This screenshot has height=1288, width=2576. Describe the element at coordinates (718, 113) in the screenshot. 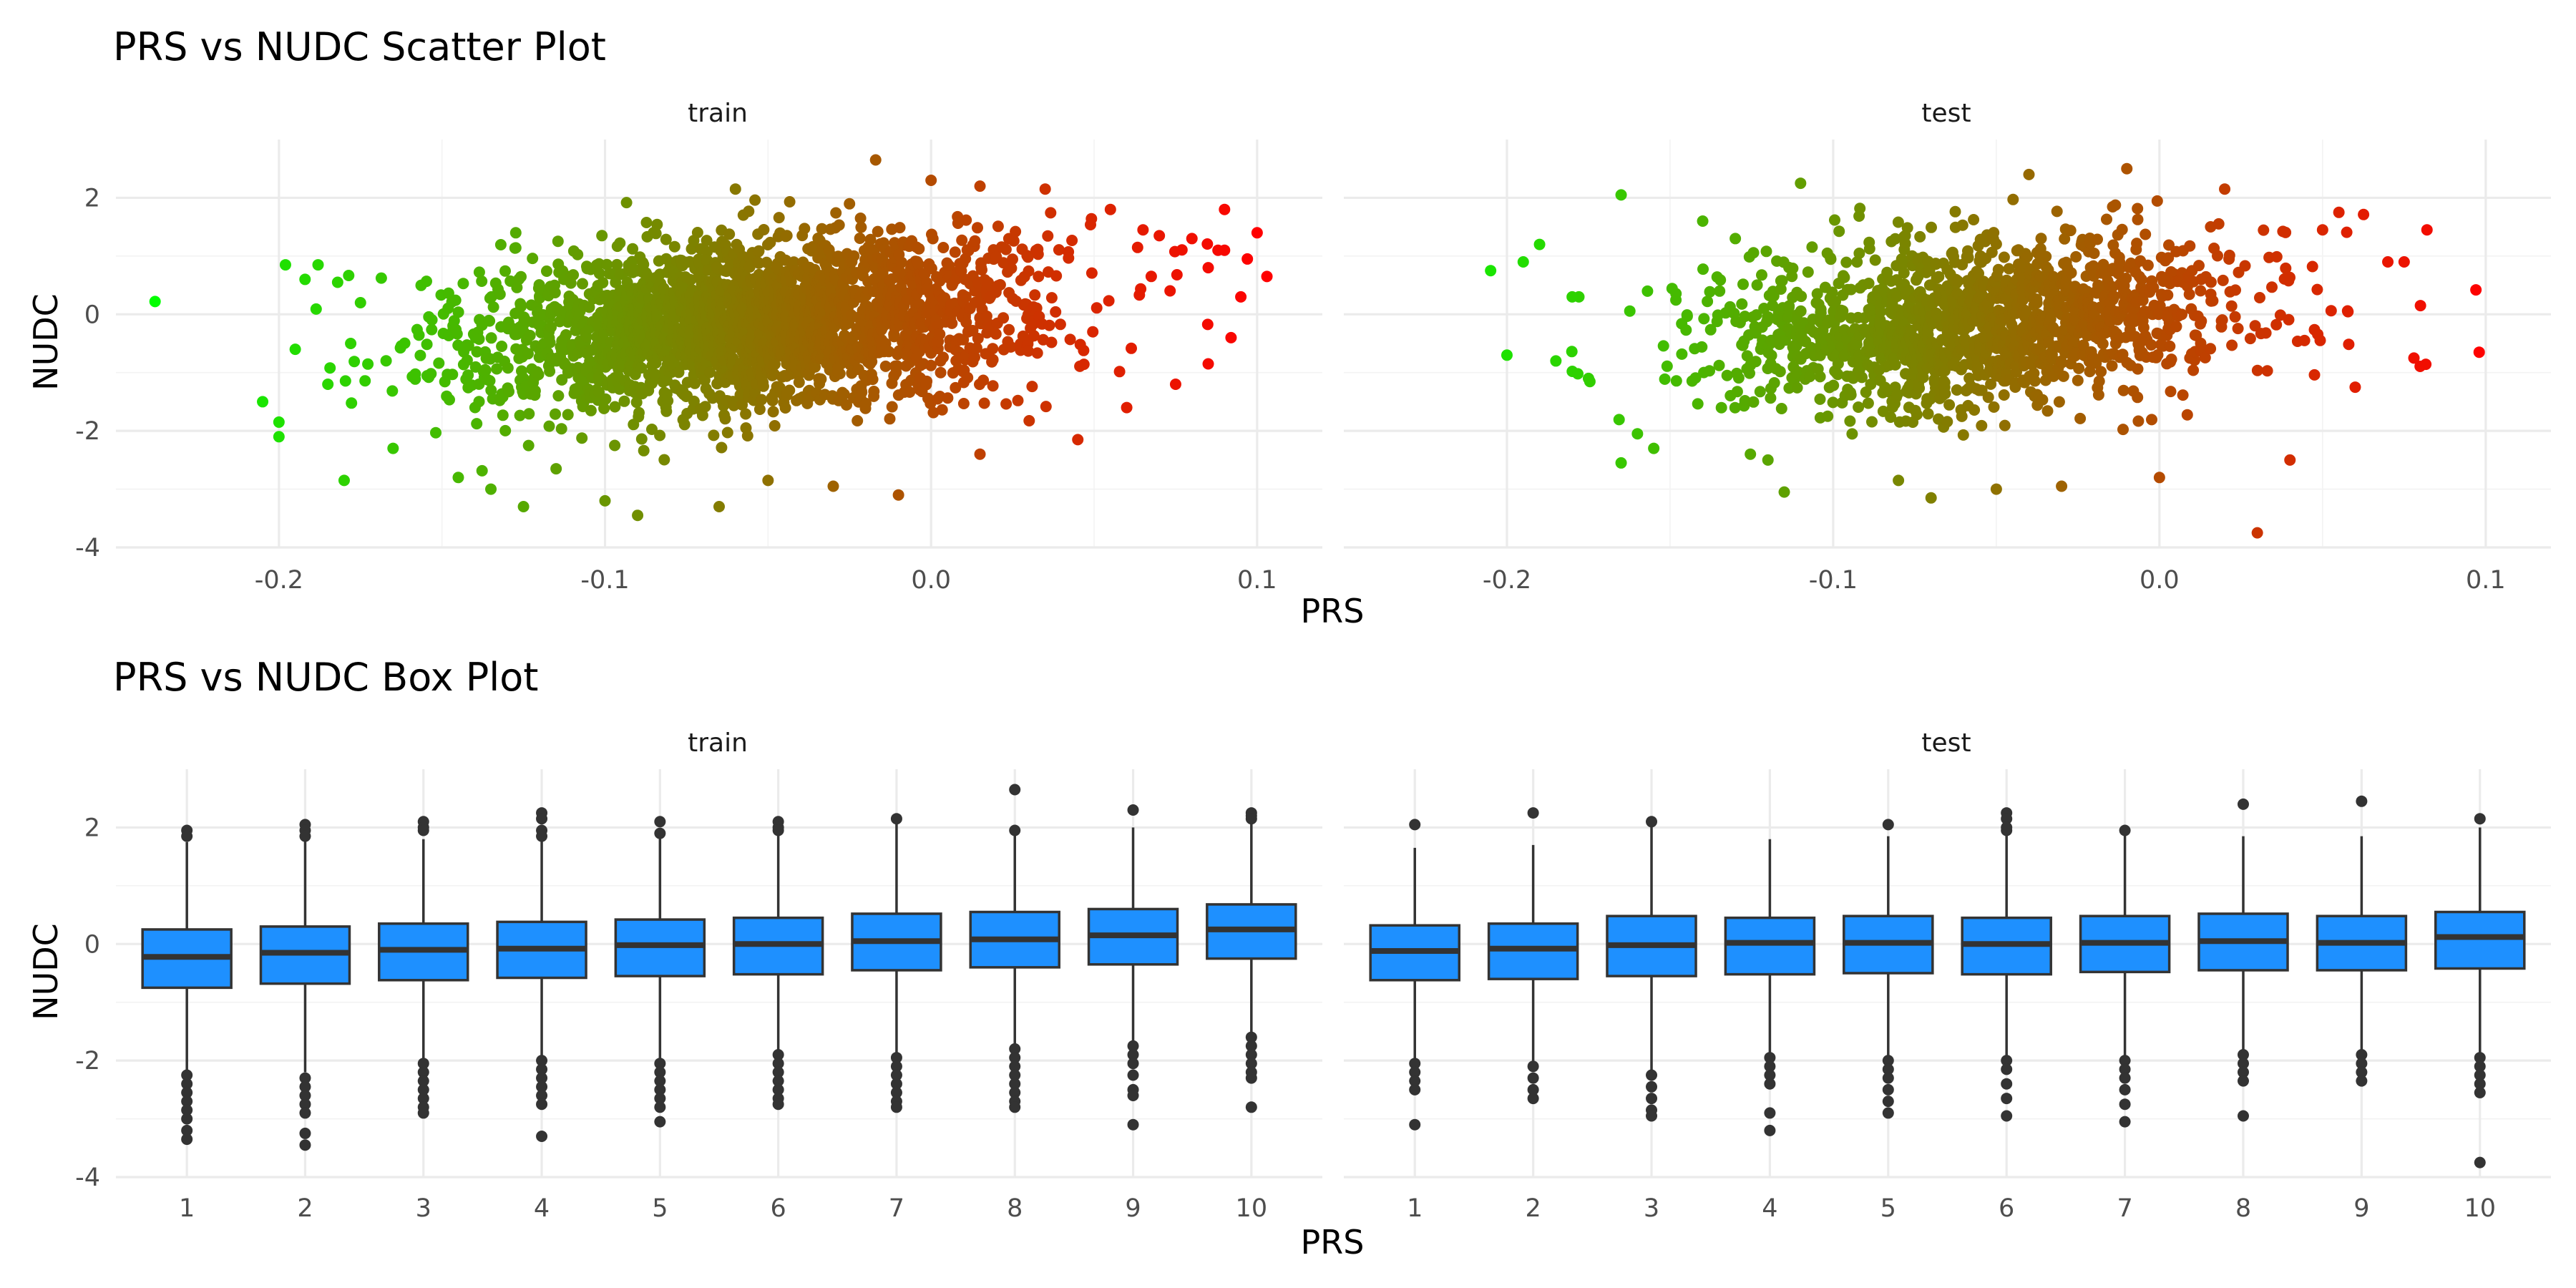

I see `scatter-strip-train: train` at that location.